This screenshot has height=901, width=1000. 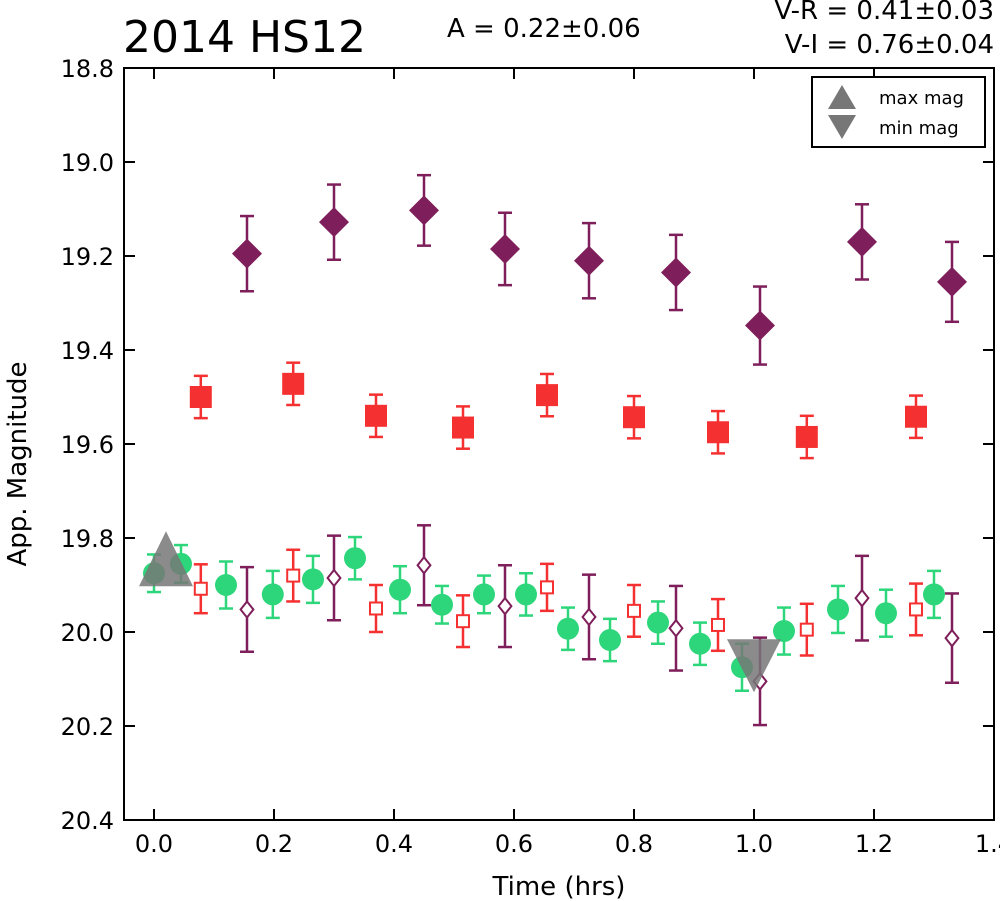 What do you see at coordinates (919, 128) in the screenshot?
I see `legend-min-mag-label: min mag` at bounding box center [919, 128].